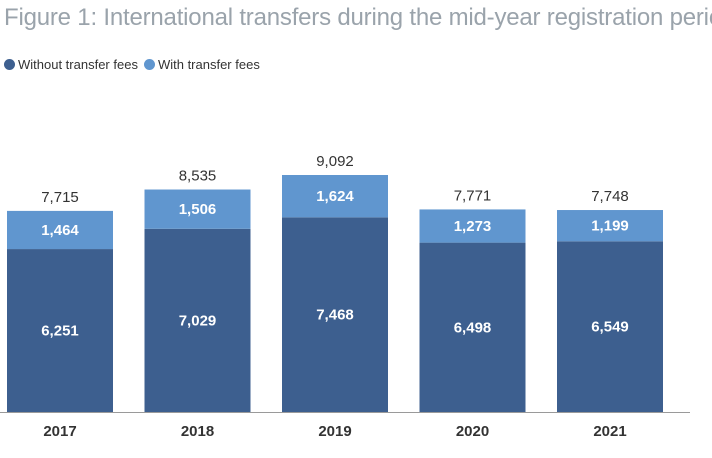 The width and height of the screenshot is (712, 458). I want to click on bar-without-fees-2017, so click(60, 330).